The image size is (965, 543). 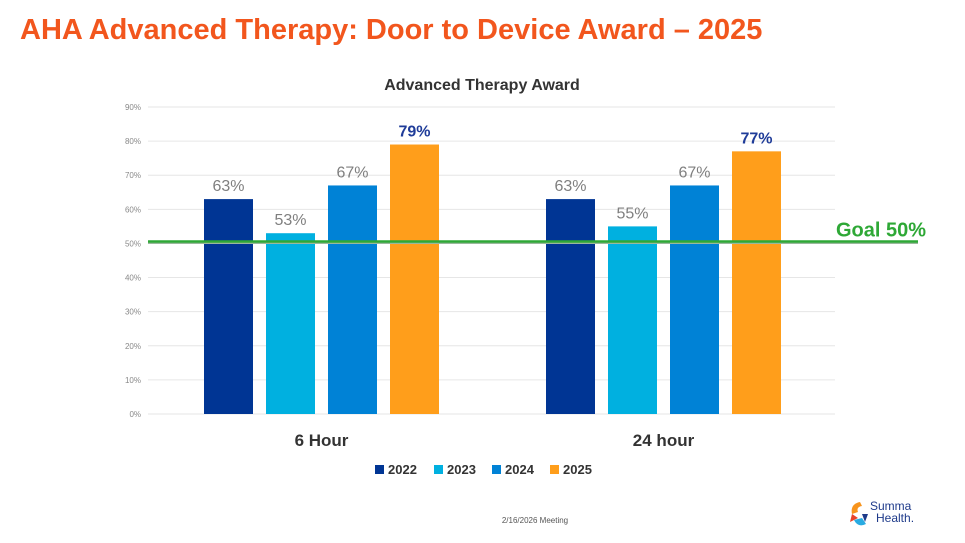 I want to click on logo-text-line2: Health., so click(x=895, y=518).